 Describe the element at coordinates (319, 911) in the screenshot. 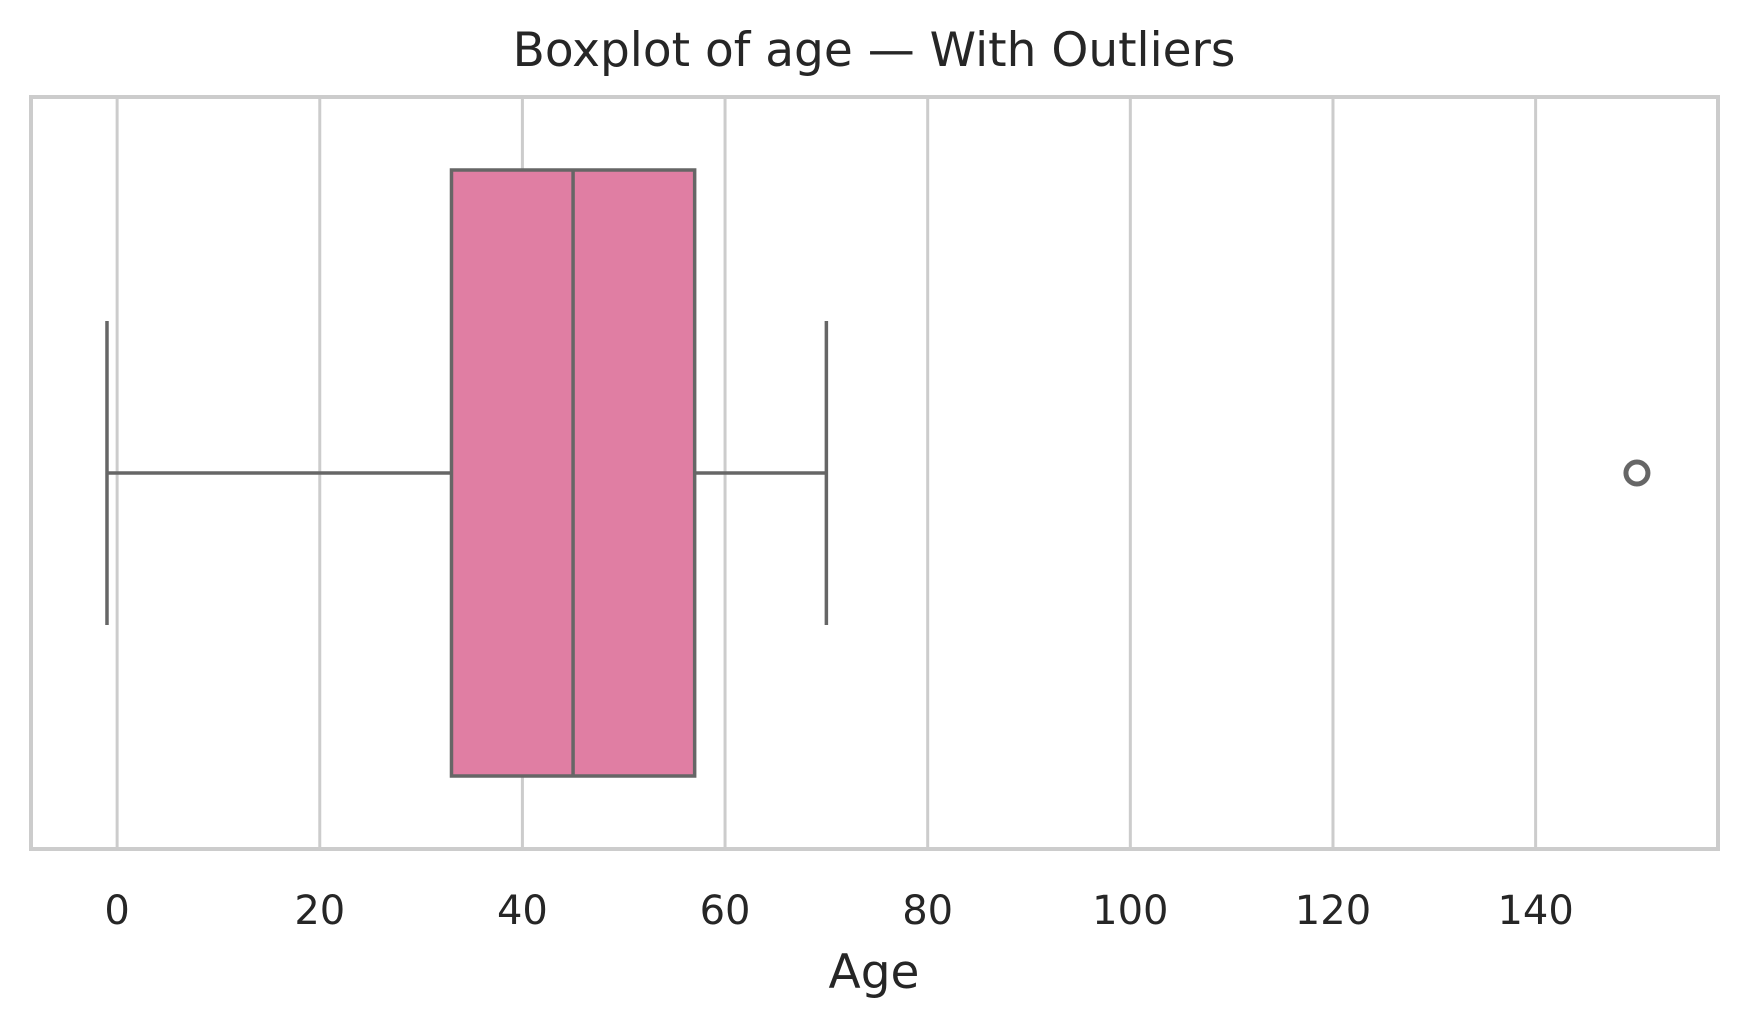

I see `x-tick-label: 20` at that location.